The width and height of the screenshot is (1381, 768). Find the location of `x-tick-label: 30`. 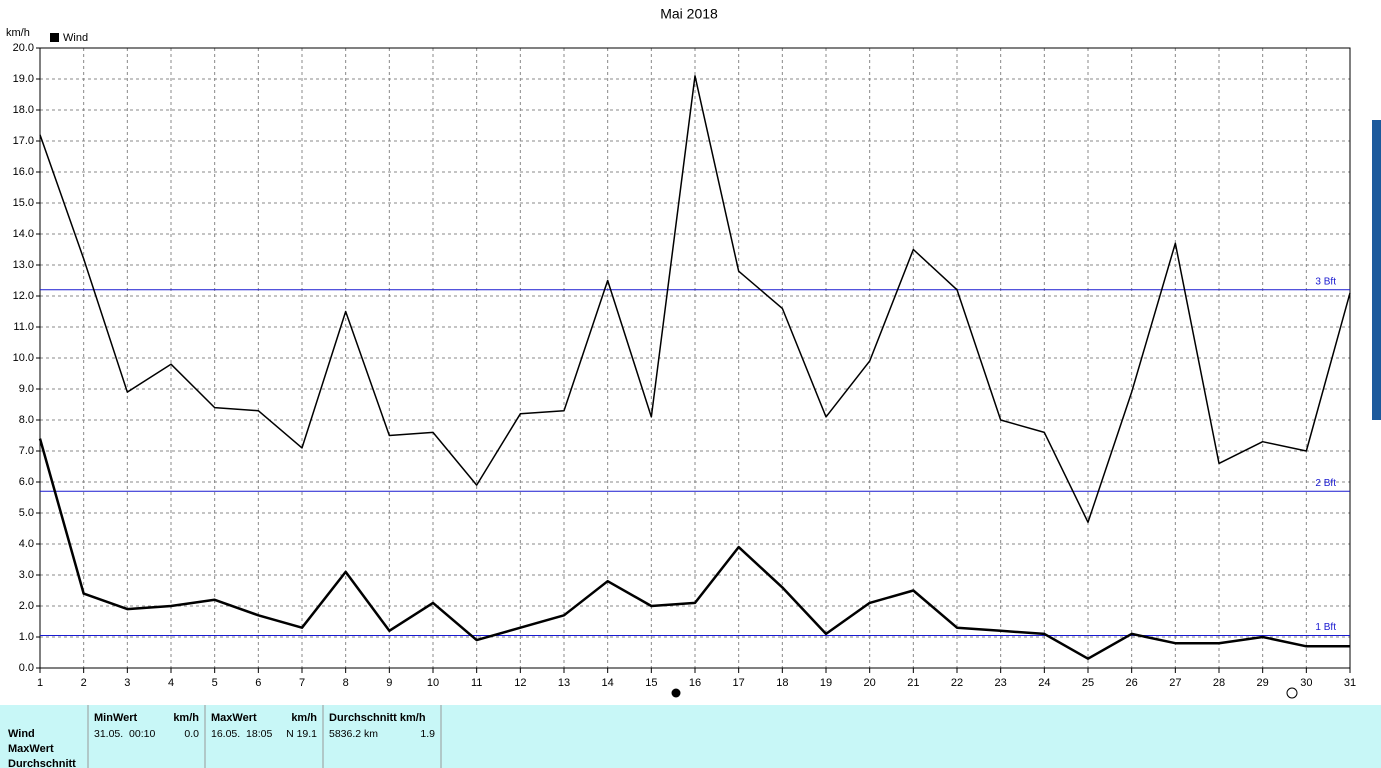

x-tick-label: 30 is located at coordinates (1306, 683).